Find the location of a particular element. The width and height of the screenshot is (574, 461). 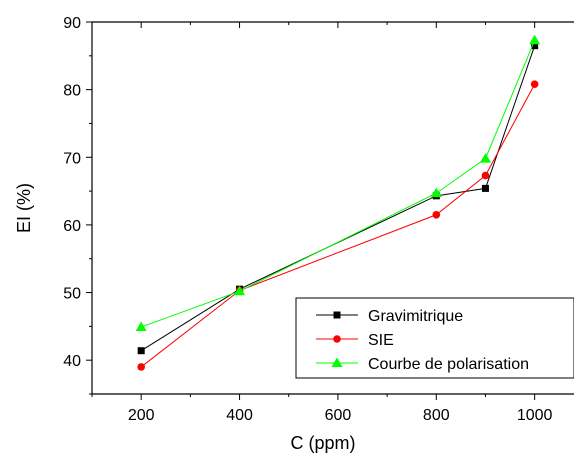

y-tick-label: 50 is located at coordinates (72, 294).